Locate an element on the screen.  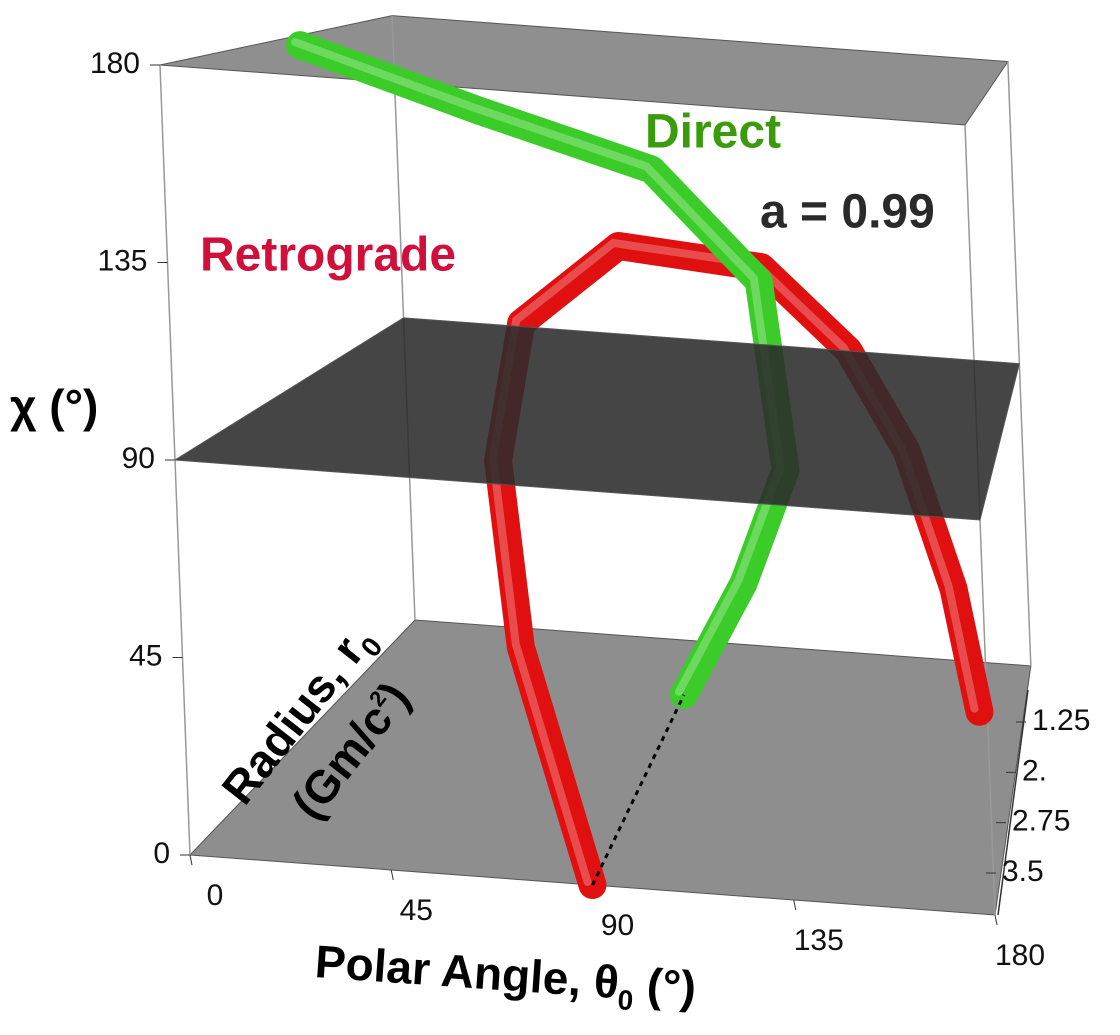
annotation: Direct is located at coordinates (713, 132).